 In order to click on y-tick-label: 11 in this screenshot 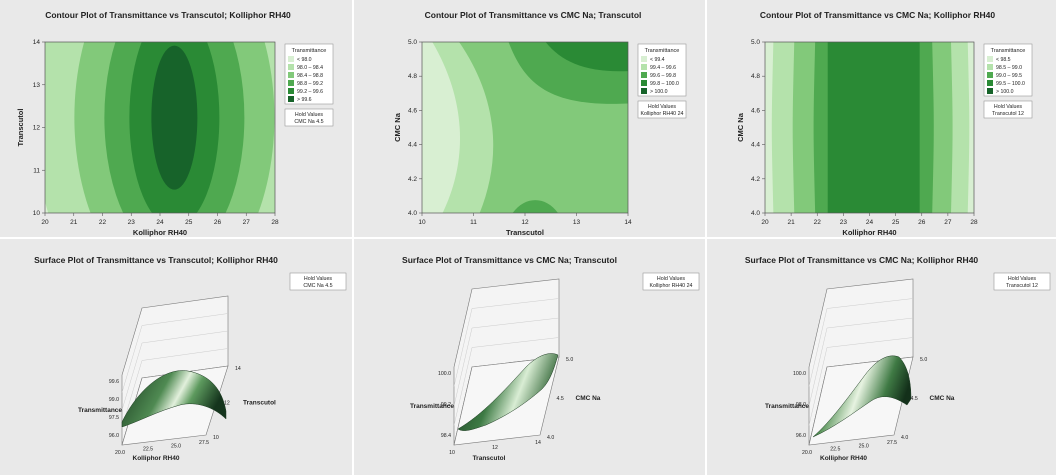, I will do `click(36, 170)`.